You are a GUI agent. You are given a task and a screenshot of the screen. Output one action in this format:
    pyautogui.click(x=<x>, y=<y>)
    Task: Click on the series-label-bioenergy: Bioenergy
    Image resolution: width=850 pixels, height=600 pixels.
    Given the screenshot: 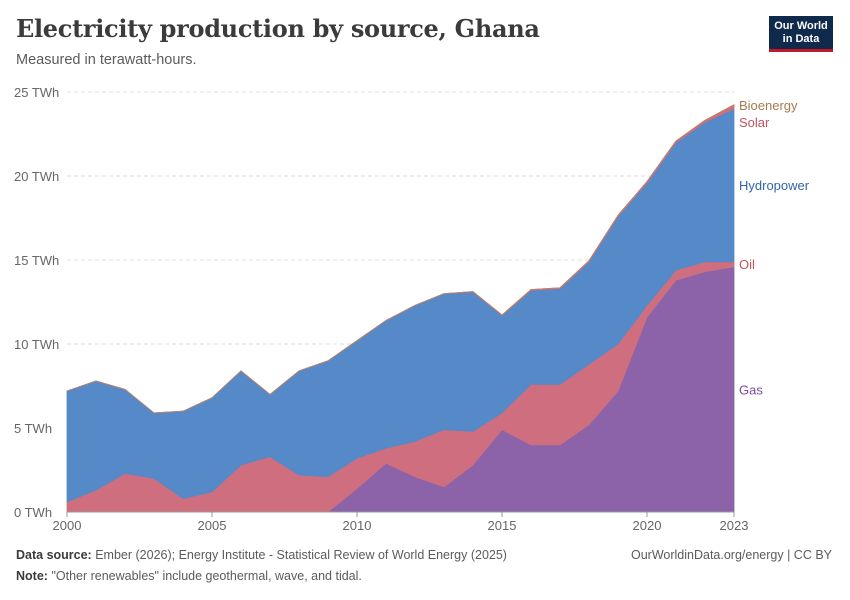 What is the action you would take?
    pyautogui.click(x=768, y=105)
    